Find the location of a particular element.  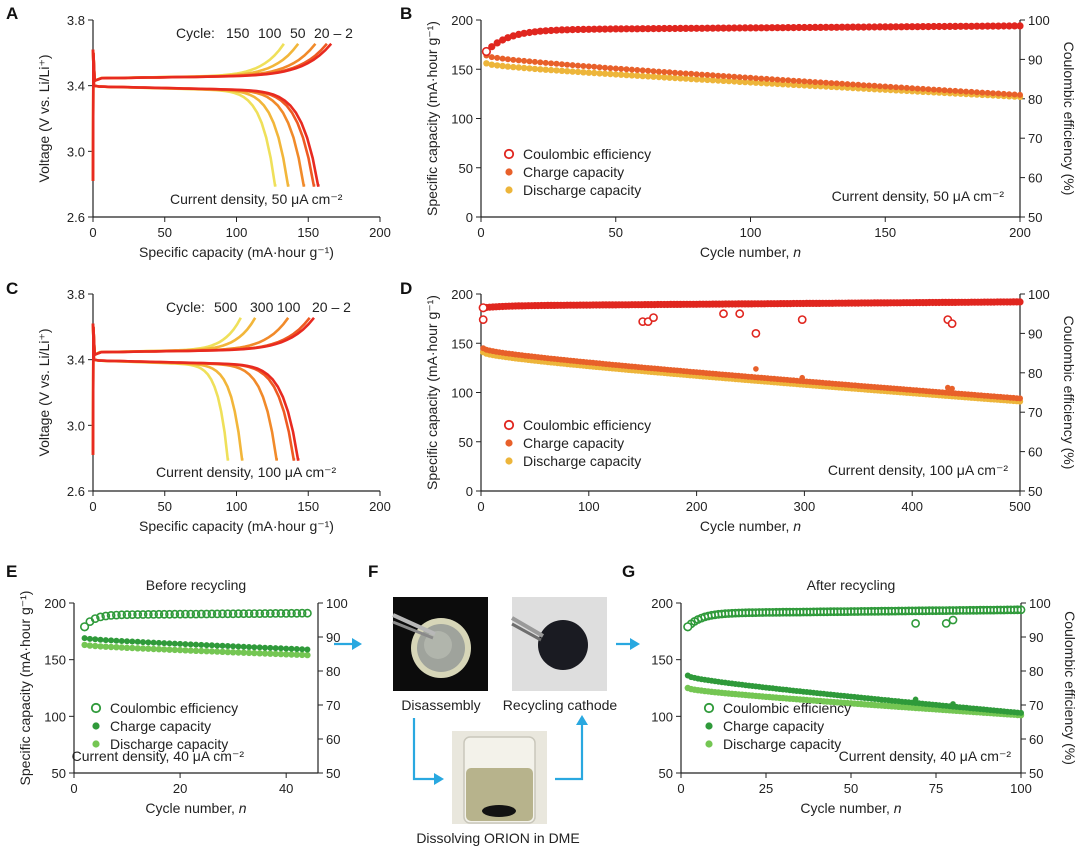

chart-d-x-tick-label: 100 is located at coordinates (589, 506).